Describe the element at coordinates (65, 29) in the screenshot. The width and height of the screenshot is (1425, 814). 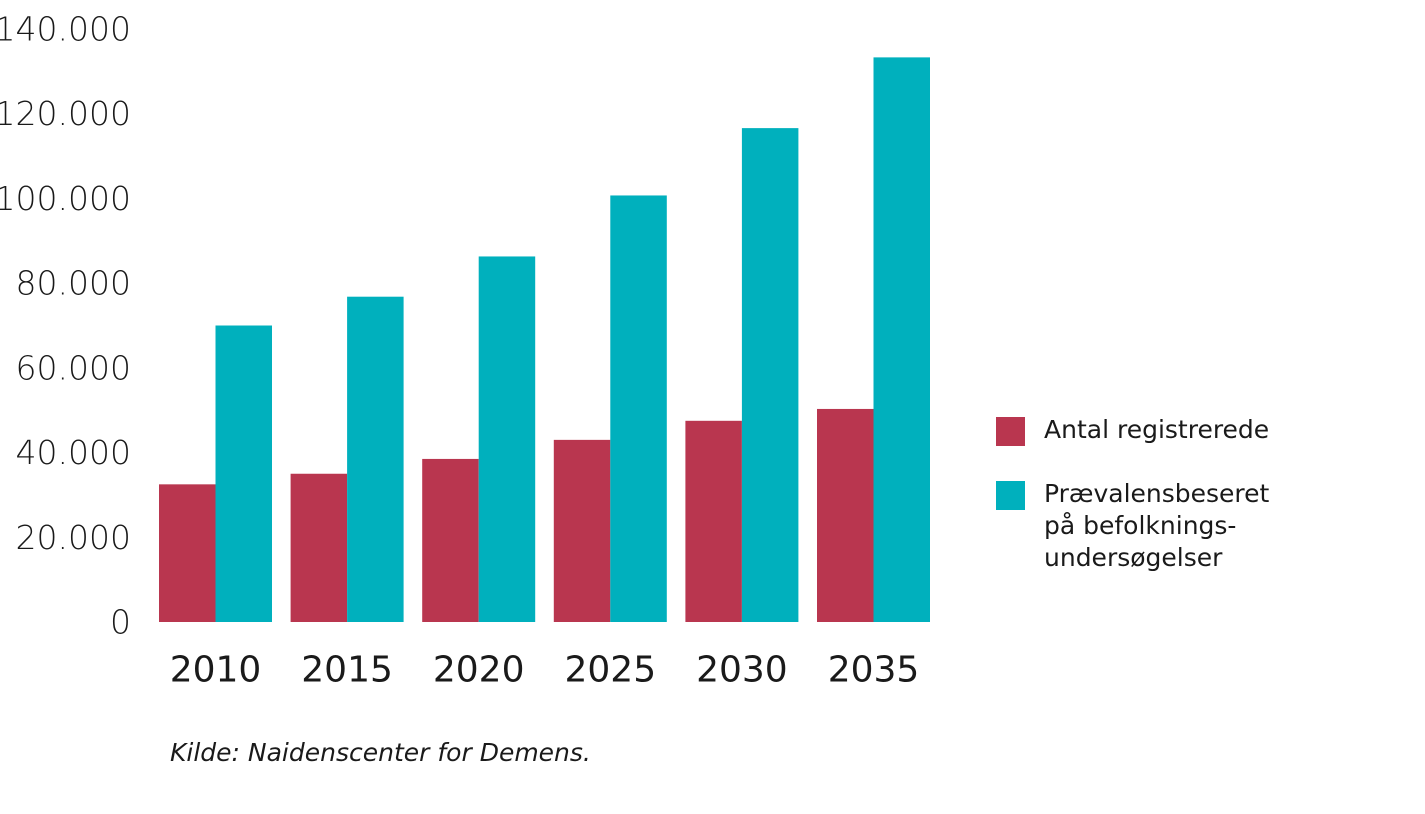
I see `y-tick-label: 140.000` at that location.